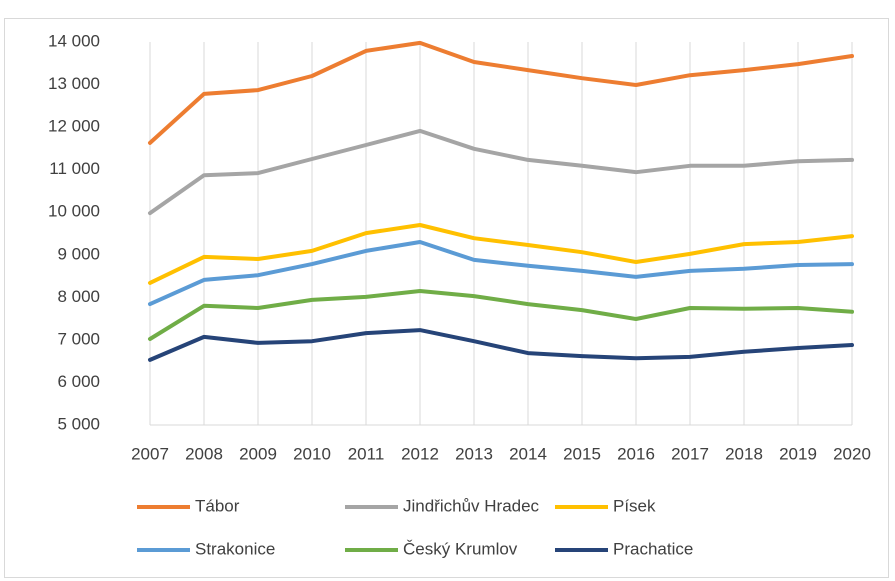 This screenshot has width=895, height=581. What do you see at coordinates (690, 453) in the screenshot?
I see `x-tick-label: 2017` at bounding box center [690, 453].